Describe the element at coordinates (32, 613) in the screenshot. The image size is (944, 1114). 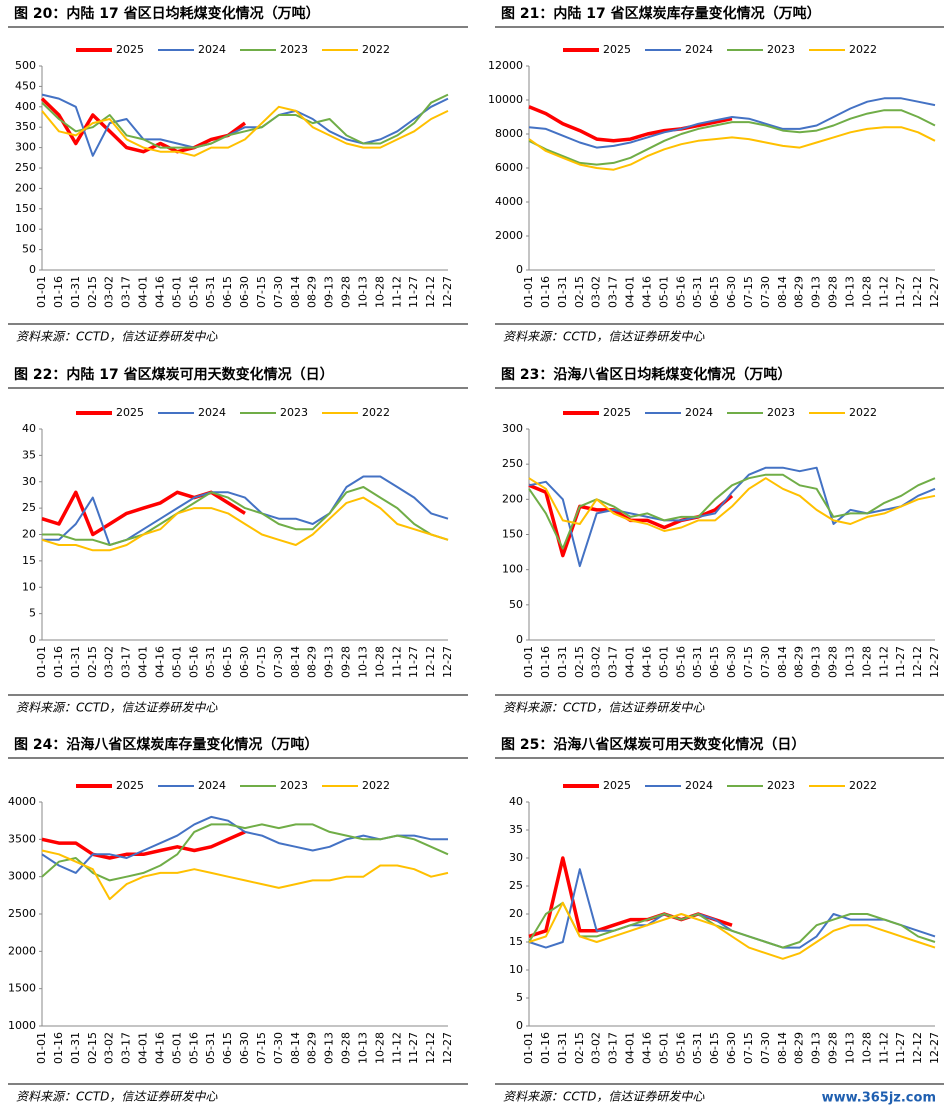
I see `y-tick-label: 5` at that location.